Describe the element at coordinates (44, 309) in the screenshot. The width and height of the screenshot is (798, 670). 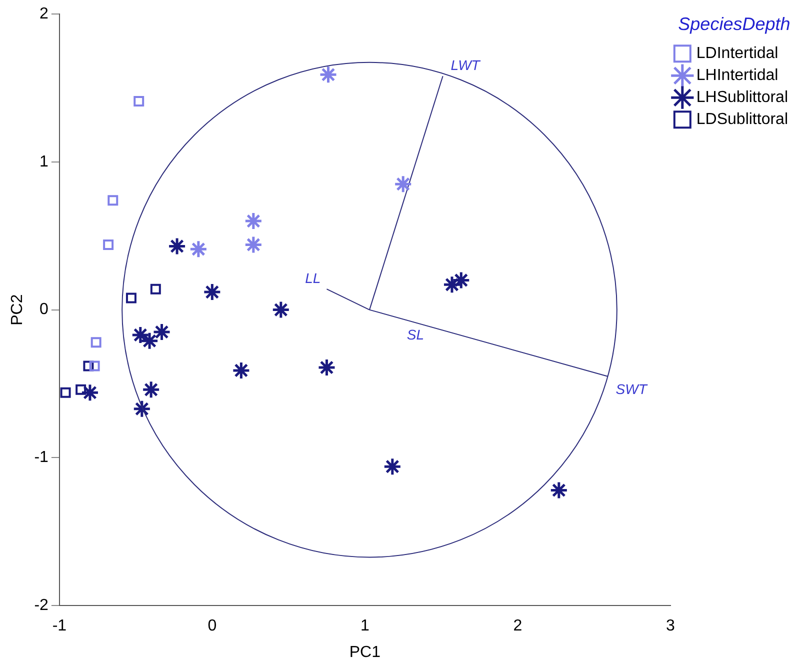
I see `y-tick-label: 0` at that location.